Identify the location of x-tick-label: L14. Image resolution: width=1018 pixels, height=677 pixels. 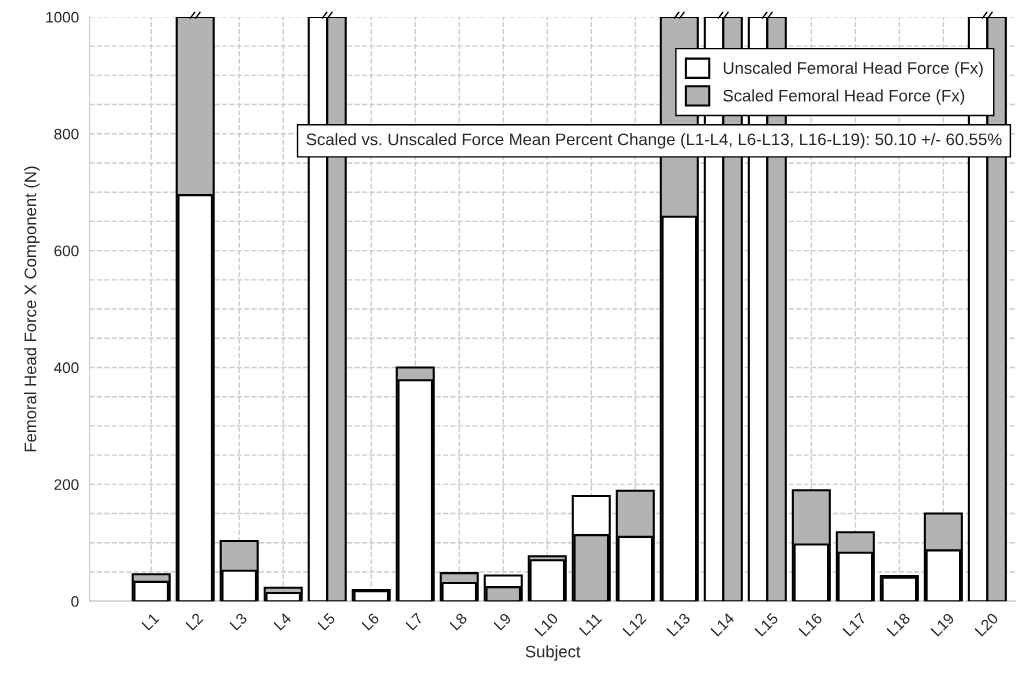
(722, 624).